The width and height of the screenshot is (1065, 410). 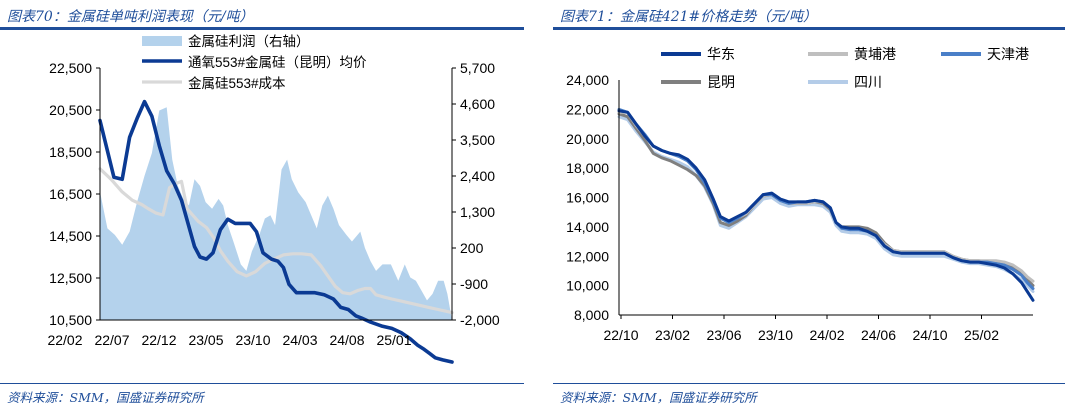 I want to click on x-tick-label: 25/01, so click(x=393, y=340).